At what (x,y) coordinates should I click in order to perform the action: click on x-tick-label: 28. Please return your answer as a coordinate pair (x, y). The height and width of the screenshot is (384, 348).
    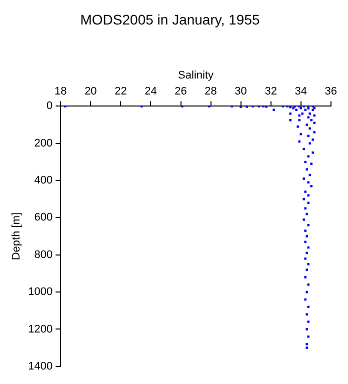
    Looking at the image, I should click on (210, 92).